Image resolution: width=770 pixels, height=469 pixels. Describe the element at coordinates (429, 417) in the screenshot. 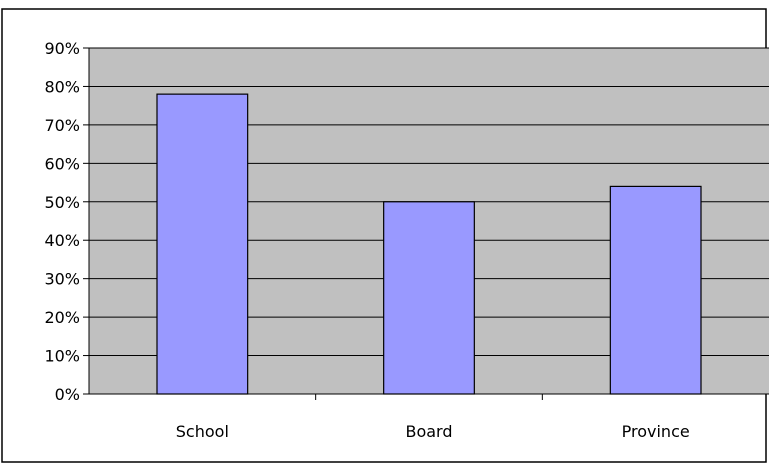

I see `x-axis: School Board Province` at that location.